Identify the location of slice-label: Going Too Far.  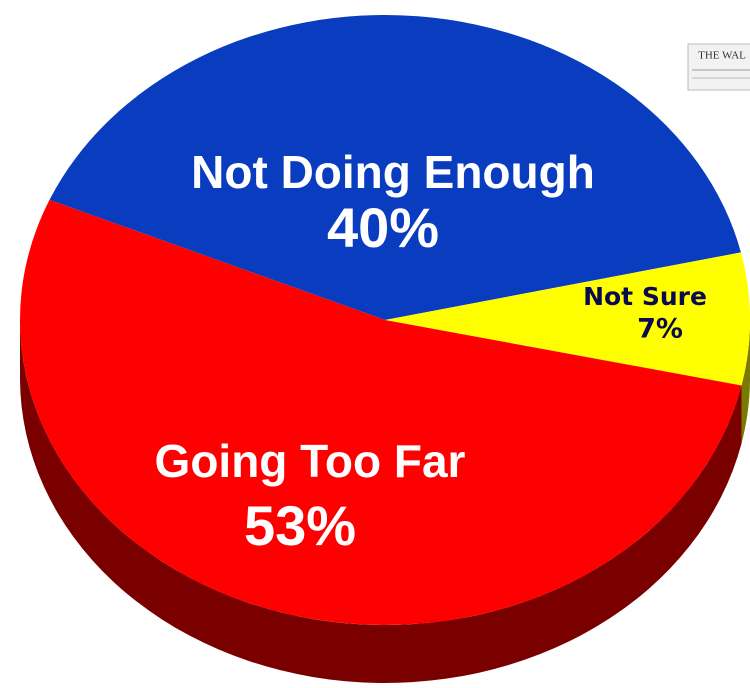
(310, 461).